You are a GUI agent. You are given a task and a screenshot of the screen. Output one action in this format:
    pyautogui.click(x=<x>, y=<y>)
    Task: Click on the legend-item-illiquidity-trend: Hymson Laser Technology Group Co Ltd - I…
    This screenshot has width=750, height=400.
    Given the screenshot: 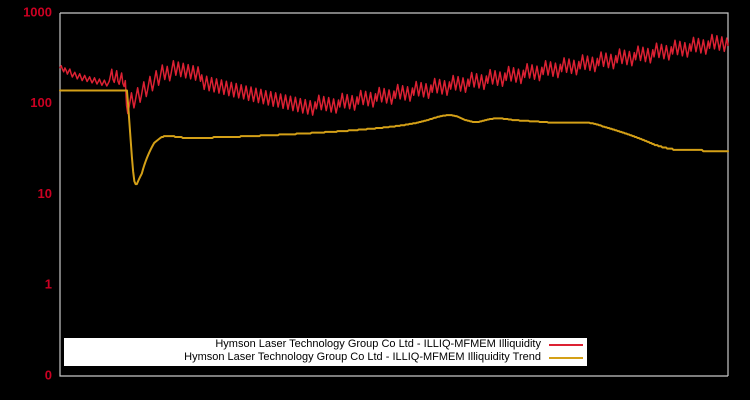 What is the action you would take?
    pyautogui.click(x=325, y=357)
    